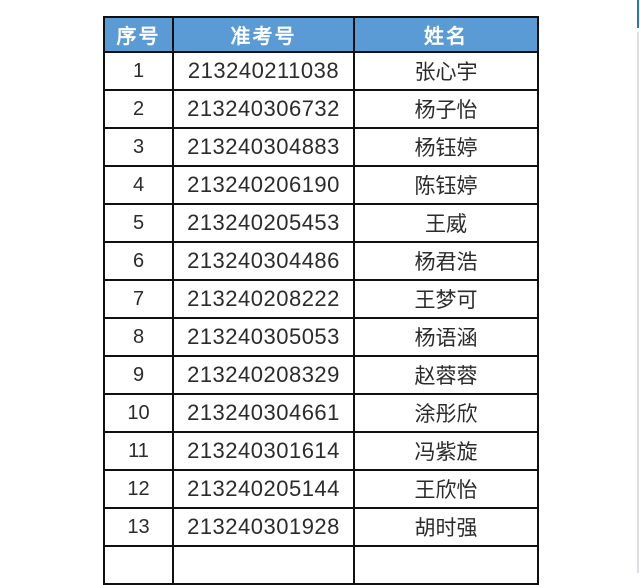  Describe the element at coordinates (263, 185) in the screenshot. I see `cell-exam-number: 213240206190` at that location.